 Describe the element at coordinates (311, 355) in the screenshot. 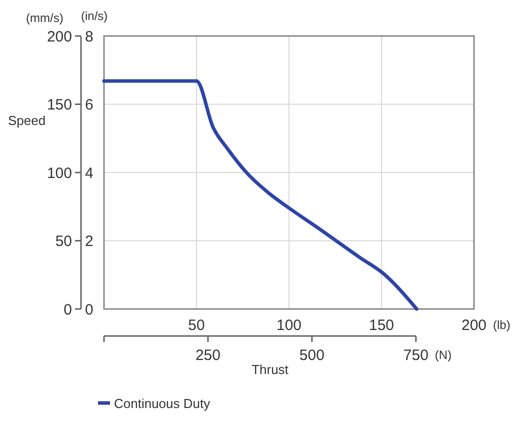

I see `x2-tick-label: 500` at that location.